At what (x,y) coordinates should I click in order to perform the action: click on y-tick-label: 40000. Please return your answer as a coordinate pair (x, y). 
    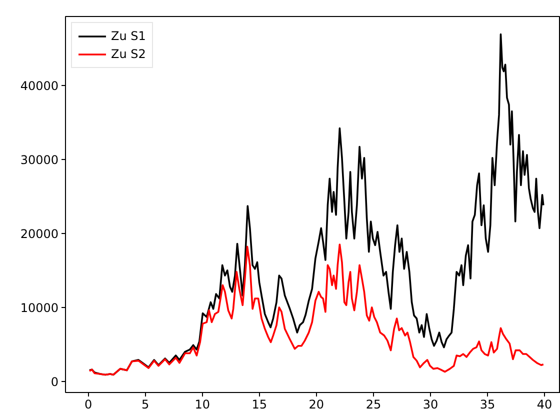
    Looking at the image, I should click on (39, 85).